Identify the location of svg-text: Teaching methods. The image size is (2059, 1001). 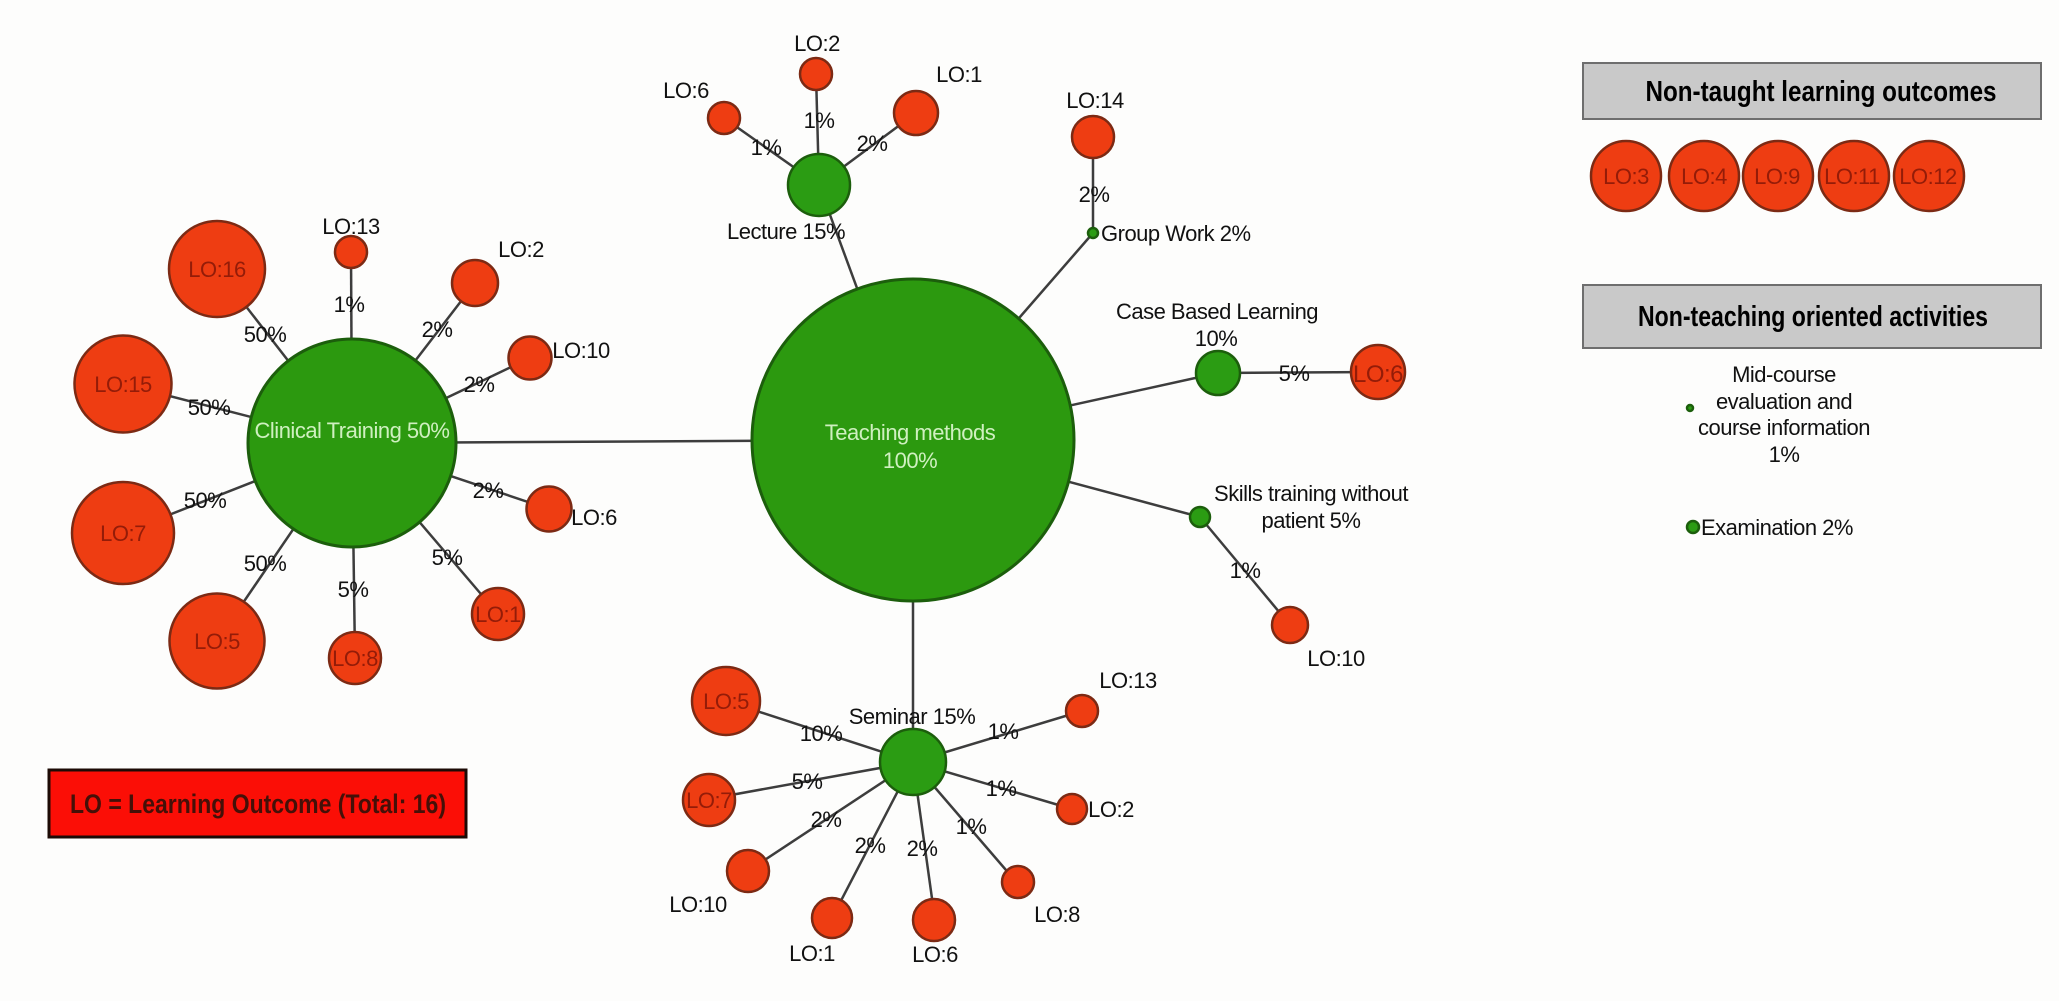
(910, 432).